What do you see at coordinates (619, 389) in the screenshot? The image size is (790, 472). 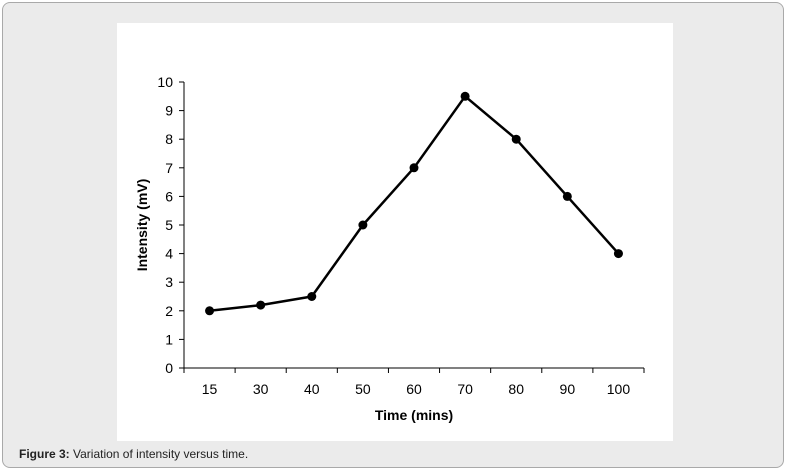 I see `x-tick-label: 100` at bounding box center [619, 389].